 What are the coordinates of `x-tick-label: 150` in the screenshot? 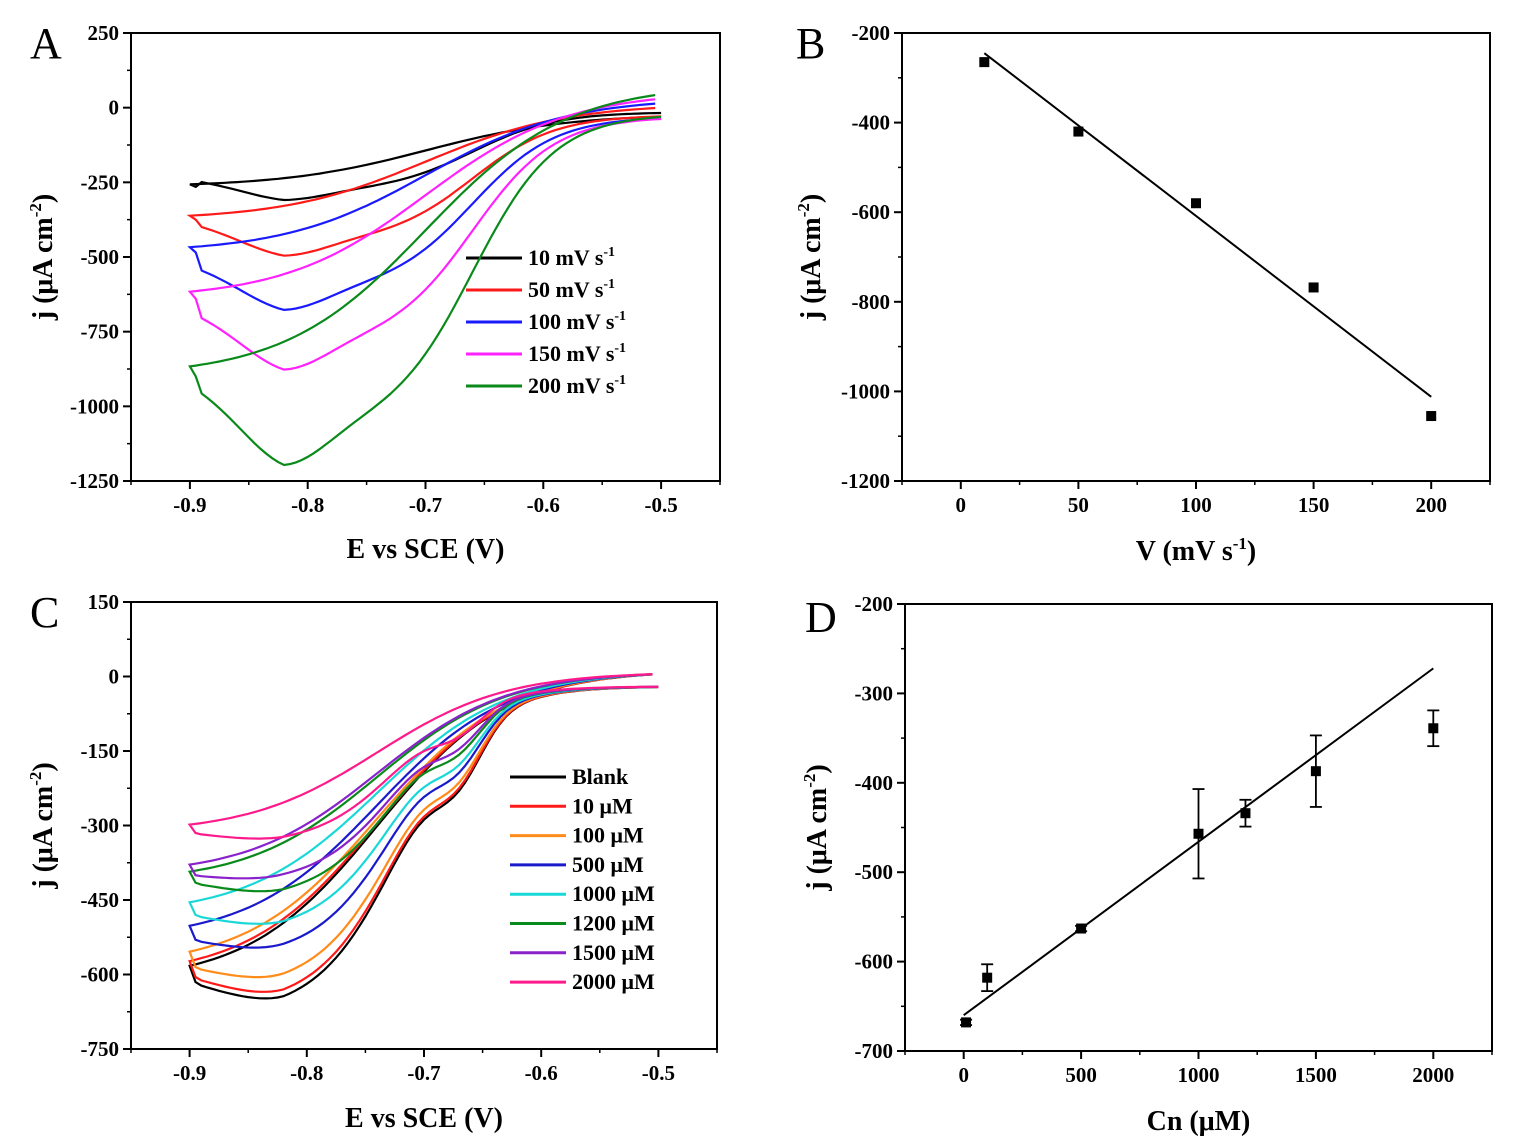 It's located at (1314, 505).